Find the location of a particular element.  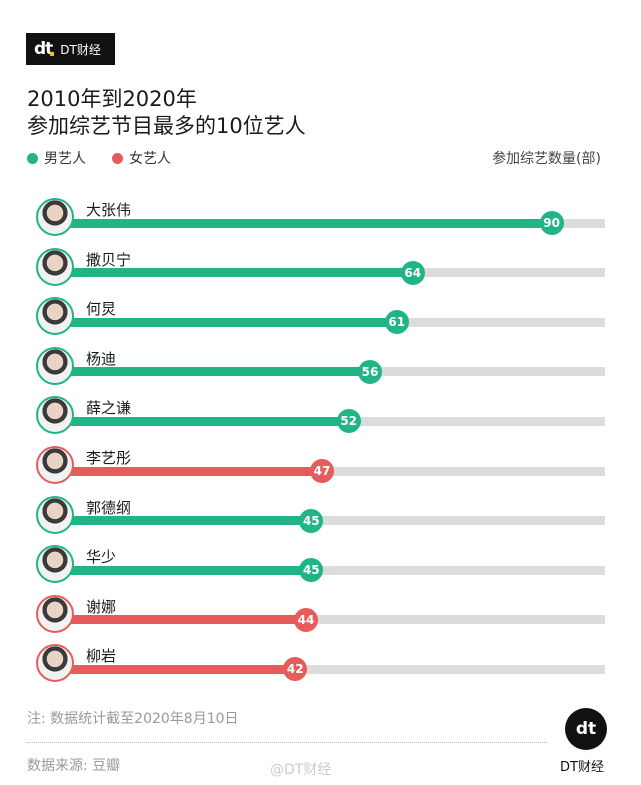

value-label: 47 is located at coordinates (321, 471).